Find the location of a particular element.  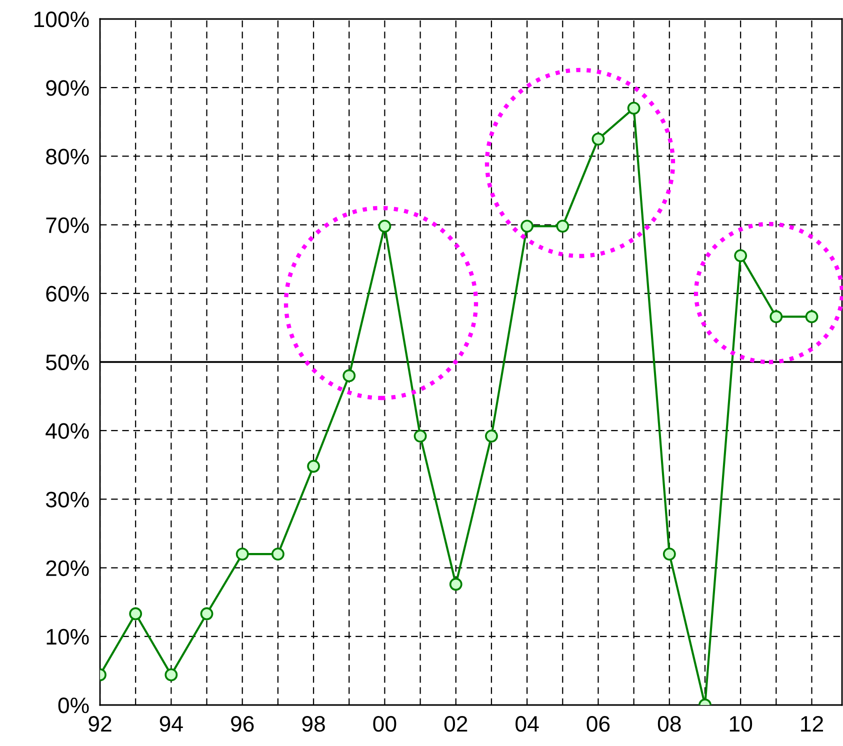

x-tick-label: 00 is located at coordinates (384, 724).